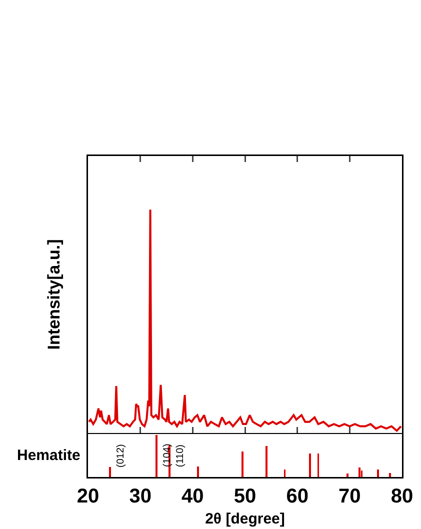 This screenshot has width=421, height=529. I want to click on x-axis-title: 2θ [degree], so click(245, 519).